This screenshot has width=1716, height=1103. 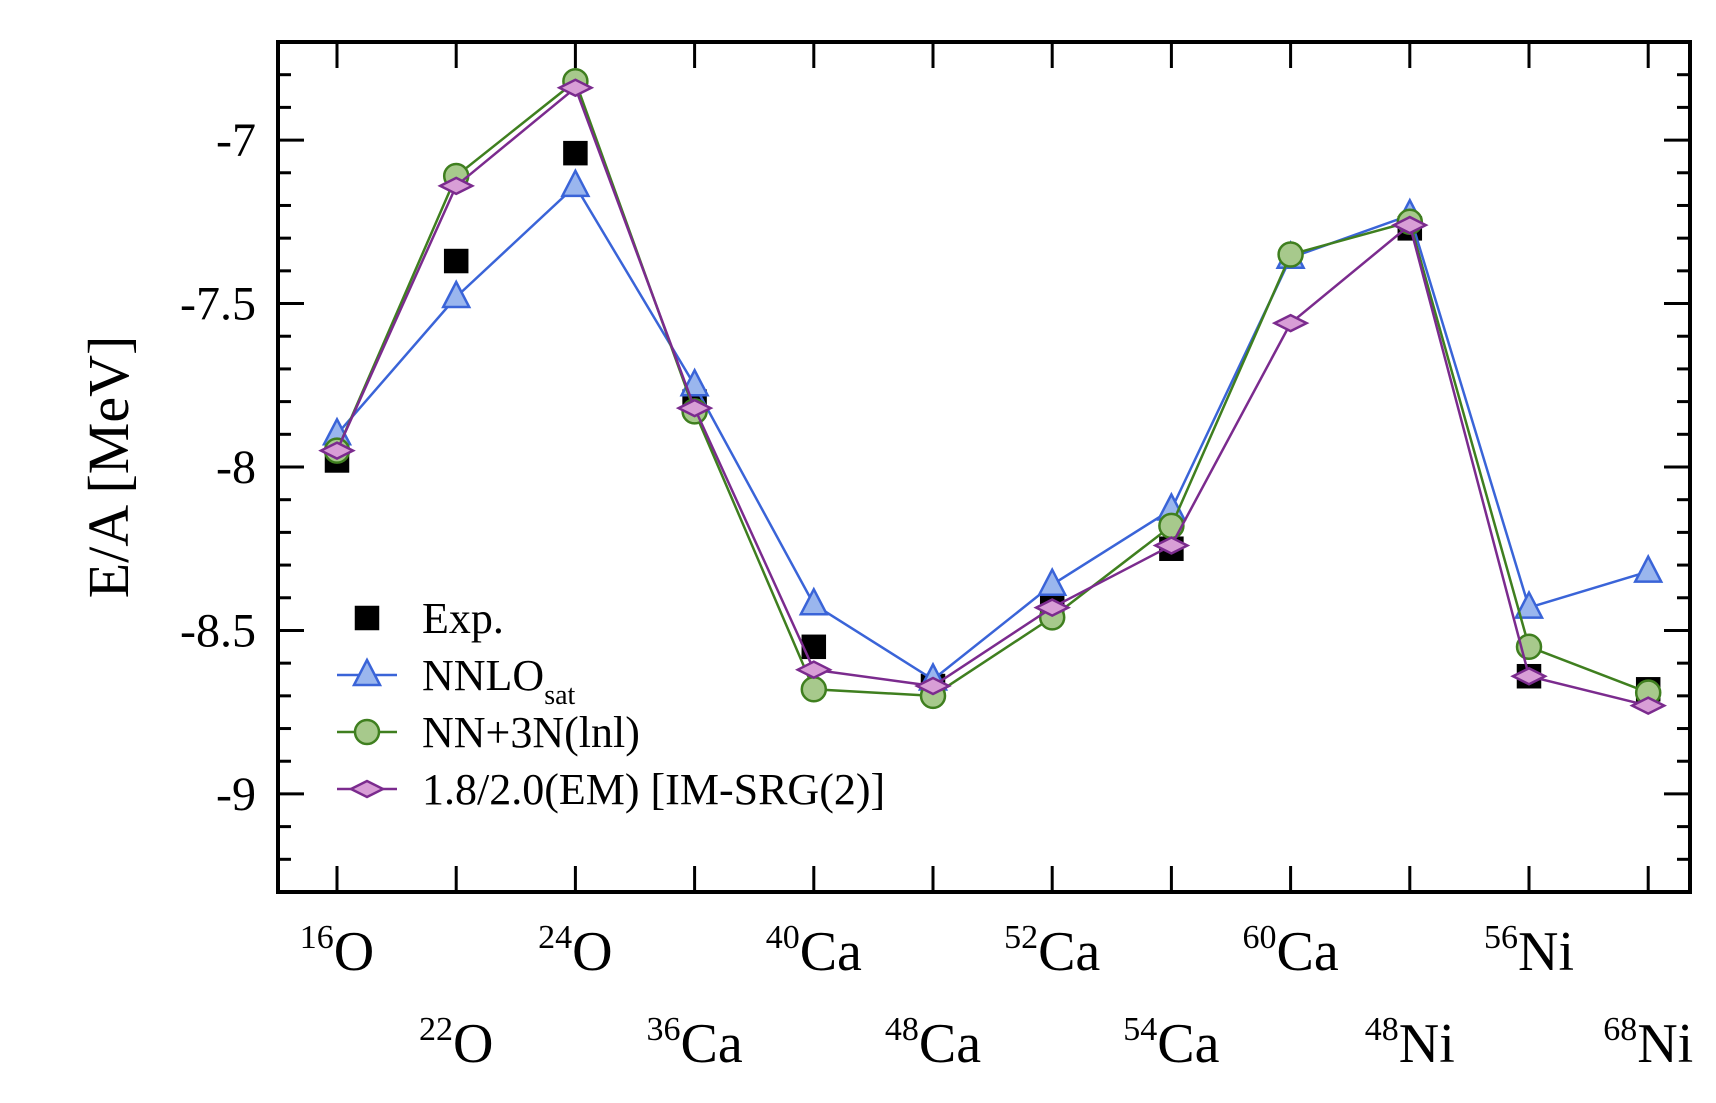 What do you see at coordinates (694, 1043) in the screenshot?
I see `x-tick-label: 36Ca` at bounding box center [694, 1043].